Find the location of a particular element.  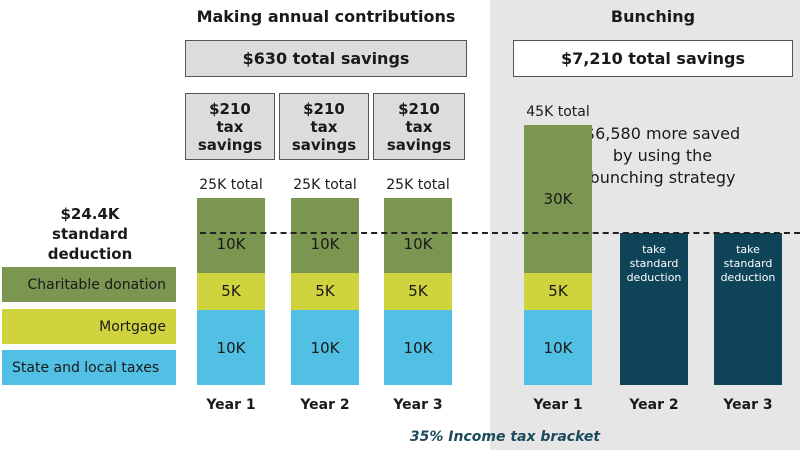

left-savings-box: $630 total savings is located at coordinates (326, 58).